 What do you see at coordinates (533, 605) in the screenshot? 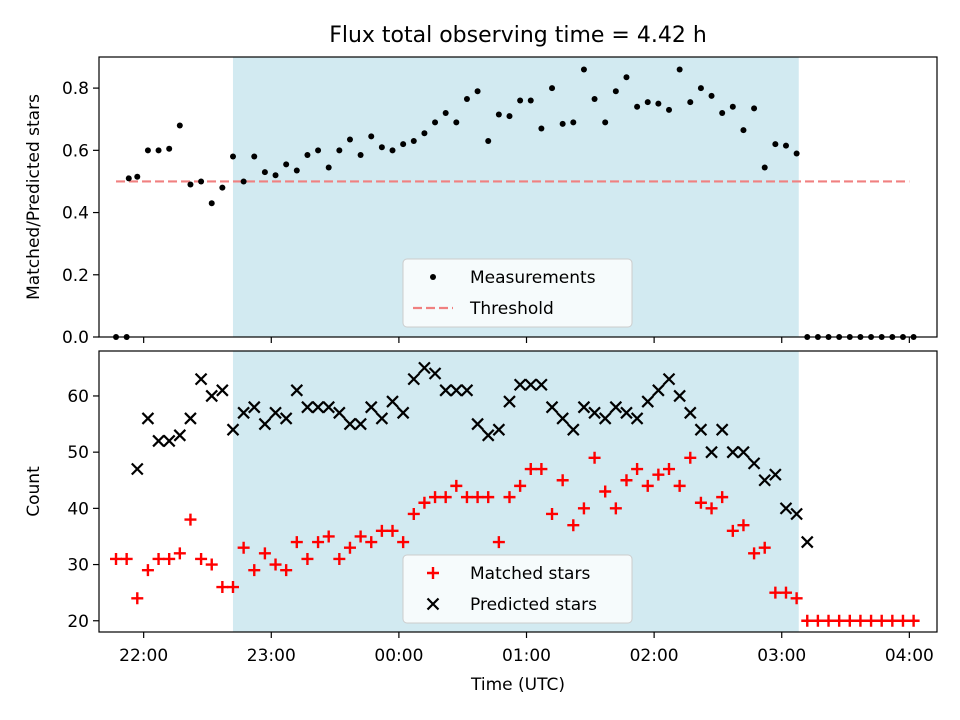
I see `legend-label: Predicted stars` at bounding box center [533, 605].